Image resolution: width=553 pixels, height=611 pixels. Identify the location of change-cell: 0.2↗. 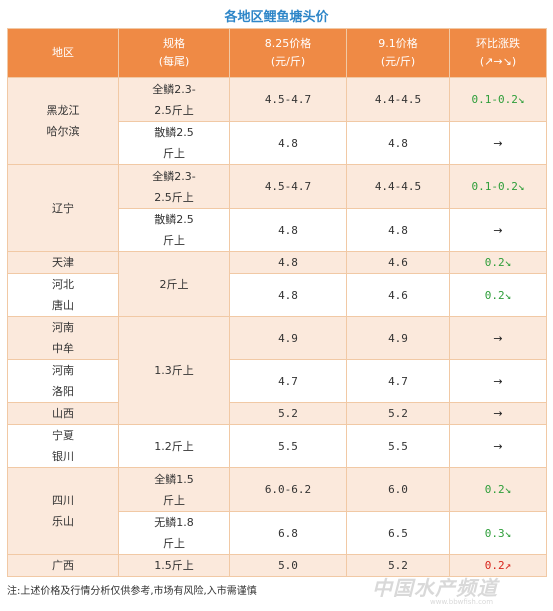
(498, 565).